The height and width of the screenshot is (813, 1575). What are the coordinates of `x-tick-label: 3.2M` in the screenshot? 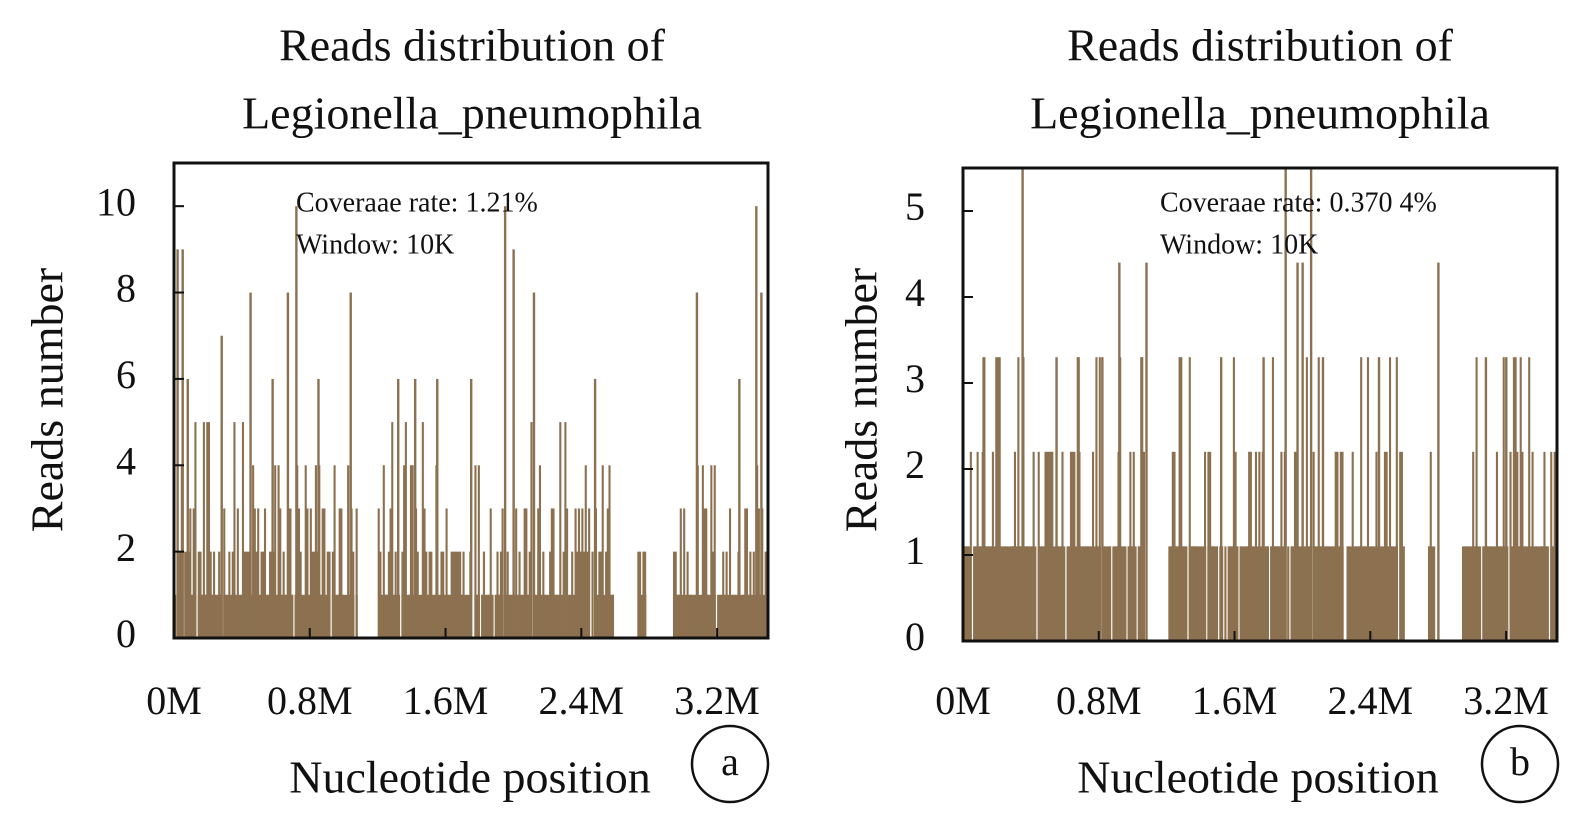 It's located at (1506, 700).